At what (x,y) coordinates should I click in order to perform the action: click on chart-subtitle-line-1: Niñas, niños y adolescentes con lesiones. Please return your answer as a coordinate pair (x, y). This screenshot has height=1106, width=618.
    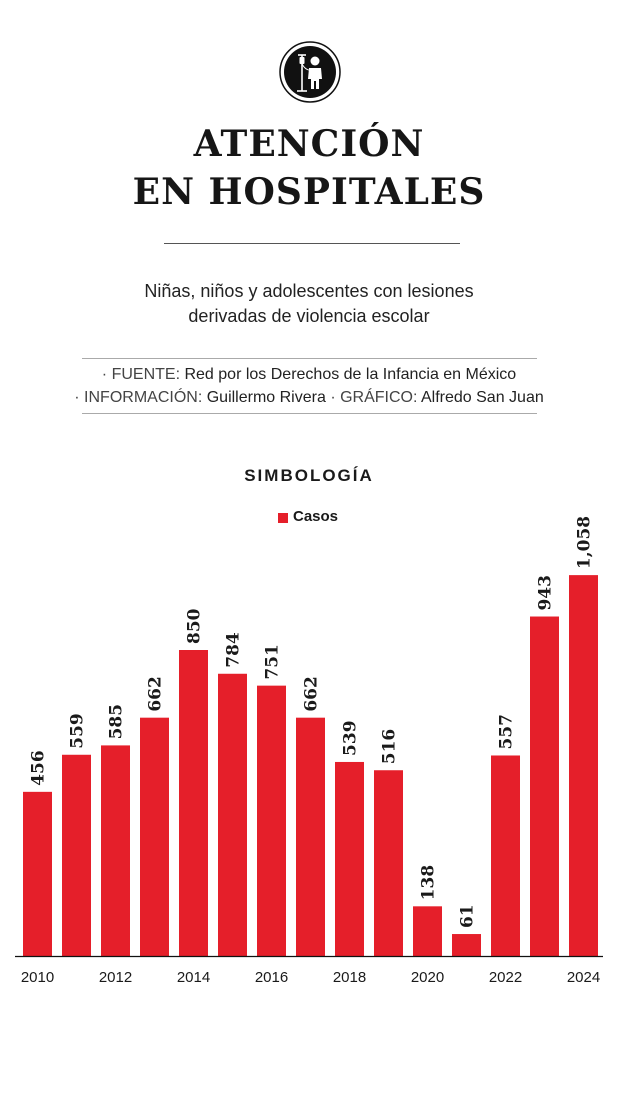
    Looking at the image, I should click on (309, 291).